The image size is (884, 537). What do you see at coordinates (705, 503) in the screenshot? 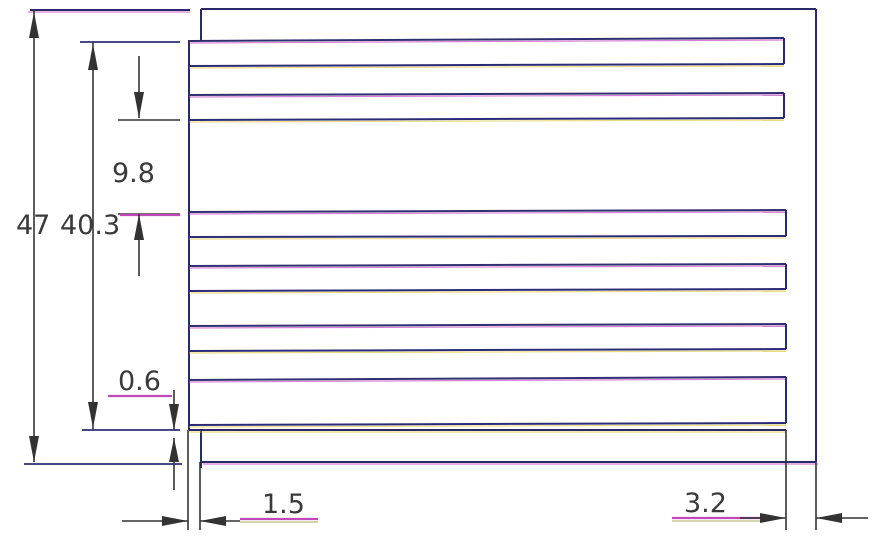
I see `label-right-margin: 3.2` at bounding box center [705, 503].